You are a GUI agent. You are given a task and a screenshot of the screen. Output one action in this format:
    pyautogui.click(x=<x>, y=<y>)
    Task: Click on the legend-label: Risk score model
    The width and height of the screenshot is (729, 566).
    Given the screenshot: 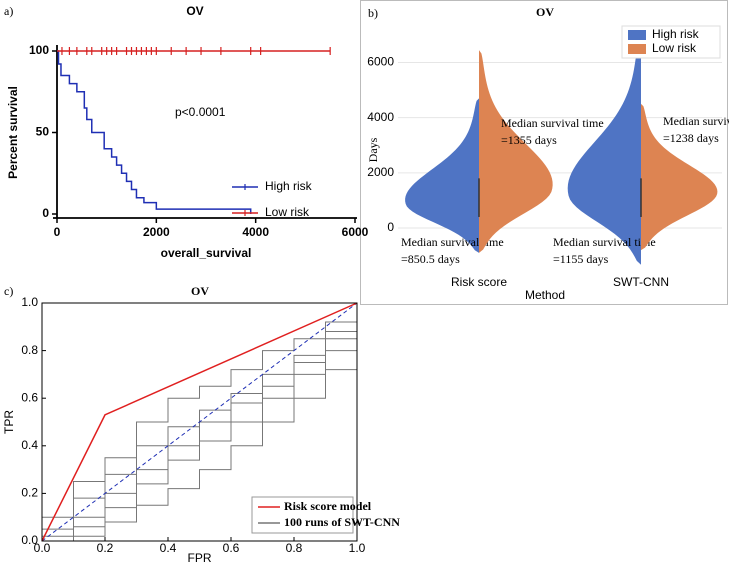 What is the action you would take?
    pyautogui.click(x=328, y=506)
    